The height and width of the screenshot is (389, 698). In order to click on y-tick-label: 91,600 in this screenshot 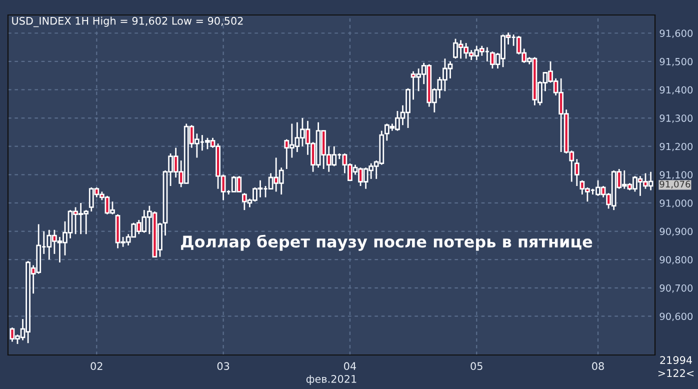, I will do `click(676, 34)`.